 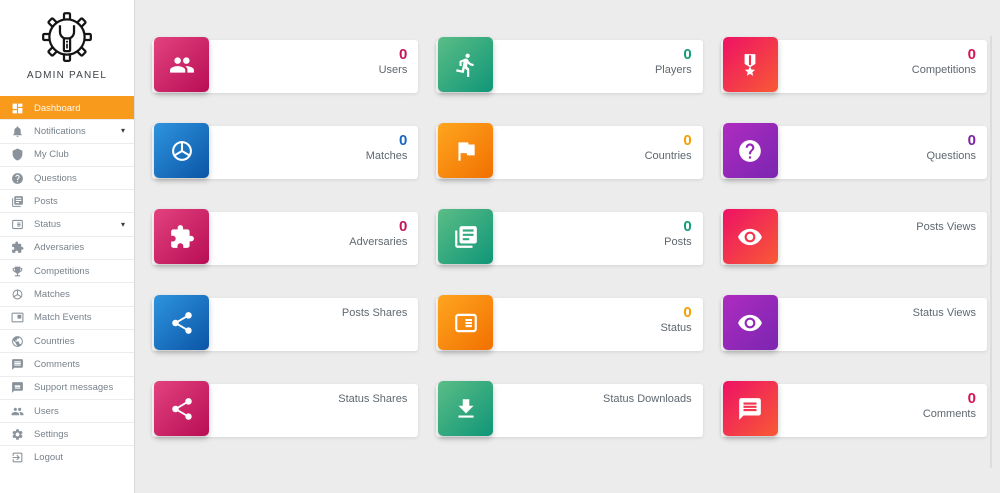 I want to click on logo: ADMIN PANEL, so click(x=67, y=48).